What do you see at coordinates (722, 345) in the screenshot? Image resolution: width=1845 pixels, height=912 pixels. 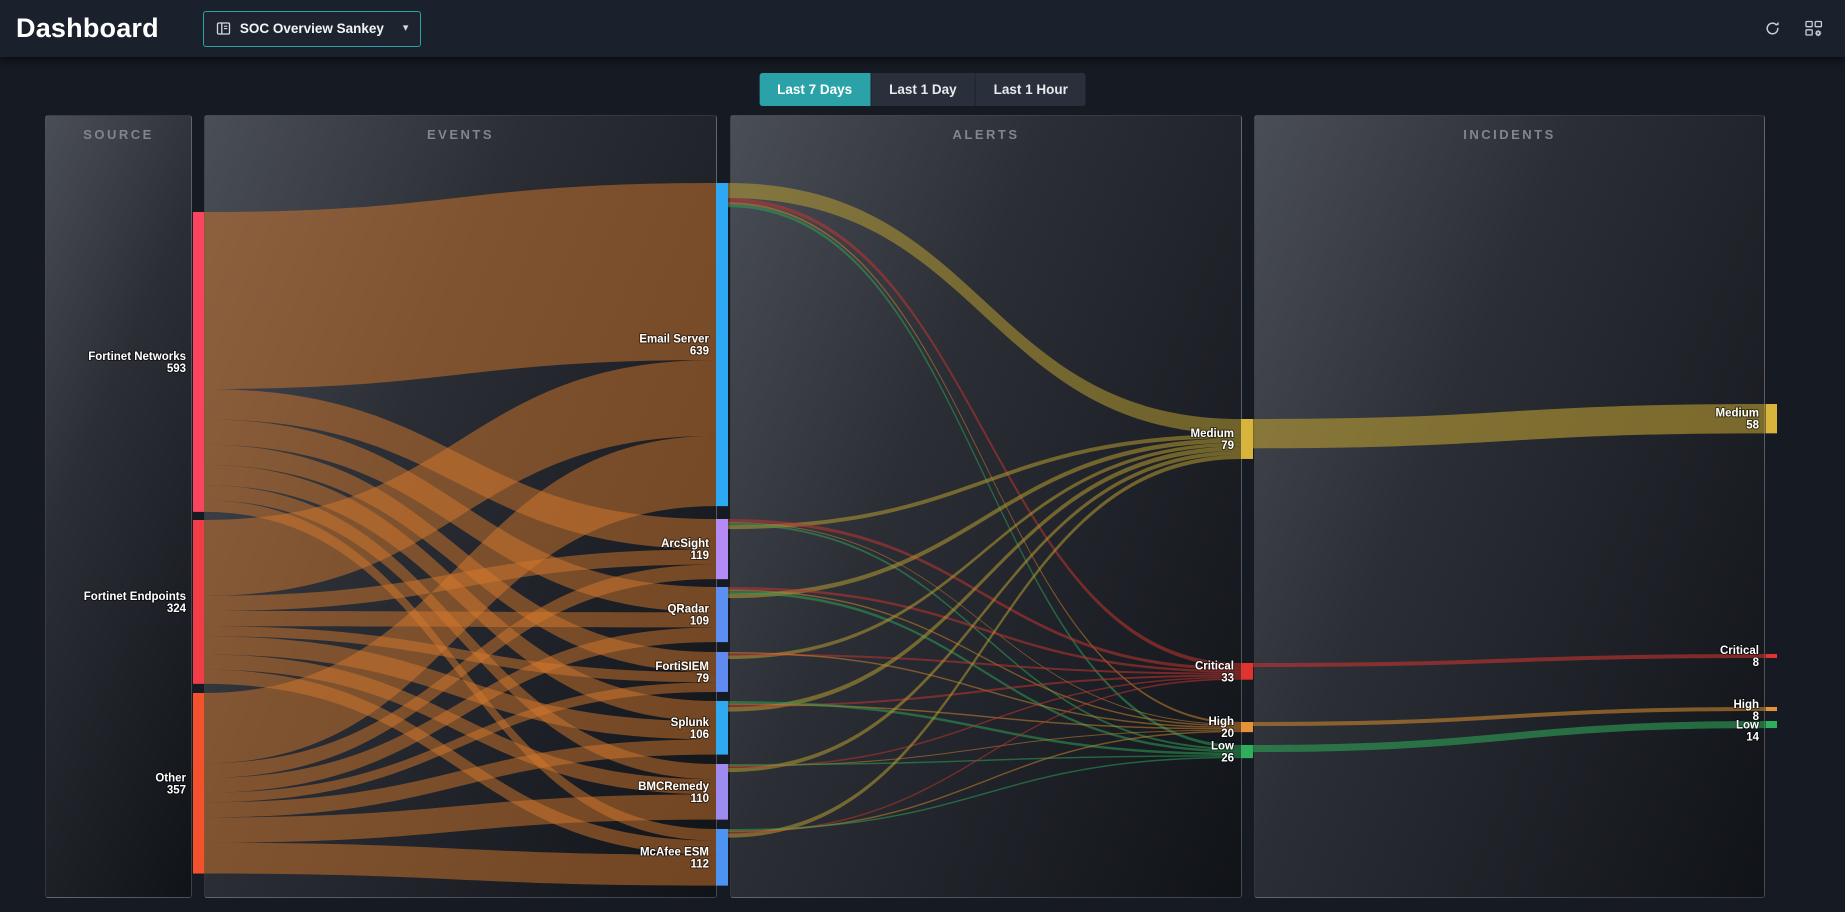 I see `sankey-node-email-server` at bounding box center [722, 345].